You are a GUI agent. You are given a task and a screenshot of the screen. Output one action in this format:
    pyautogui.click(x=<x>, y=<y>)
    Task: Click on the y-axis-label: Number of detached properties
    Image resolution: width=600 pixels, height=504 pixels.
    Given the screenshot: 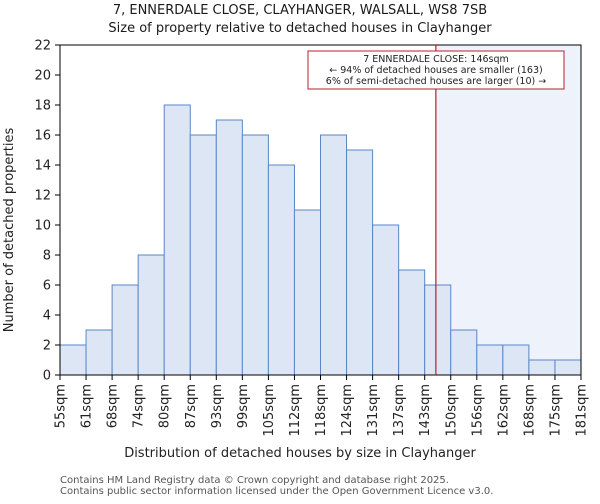 What is the action you would take?
    pyautogui.click(x=9, y=230)
    